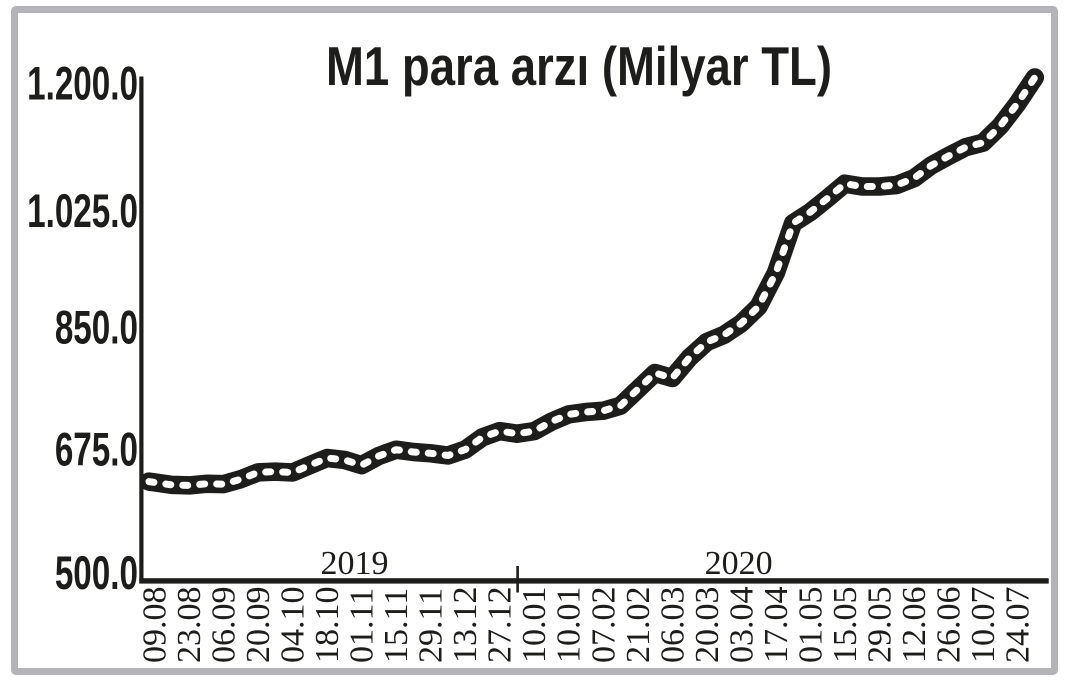 The height and width of the screenshot is (690, 1069). What do you see at coordinates (983, 625) in the screenshot?
I see `svg-text: 10.07` at bounding box center [983, 625].